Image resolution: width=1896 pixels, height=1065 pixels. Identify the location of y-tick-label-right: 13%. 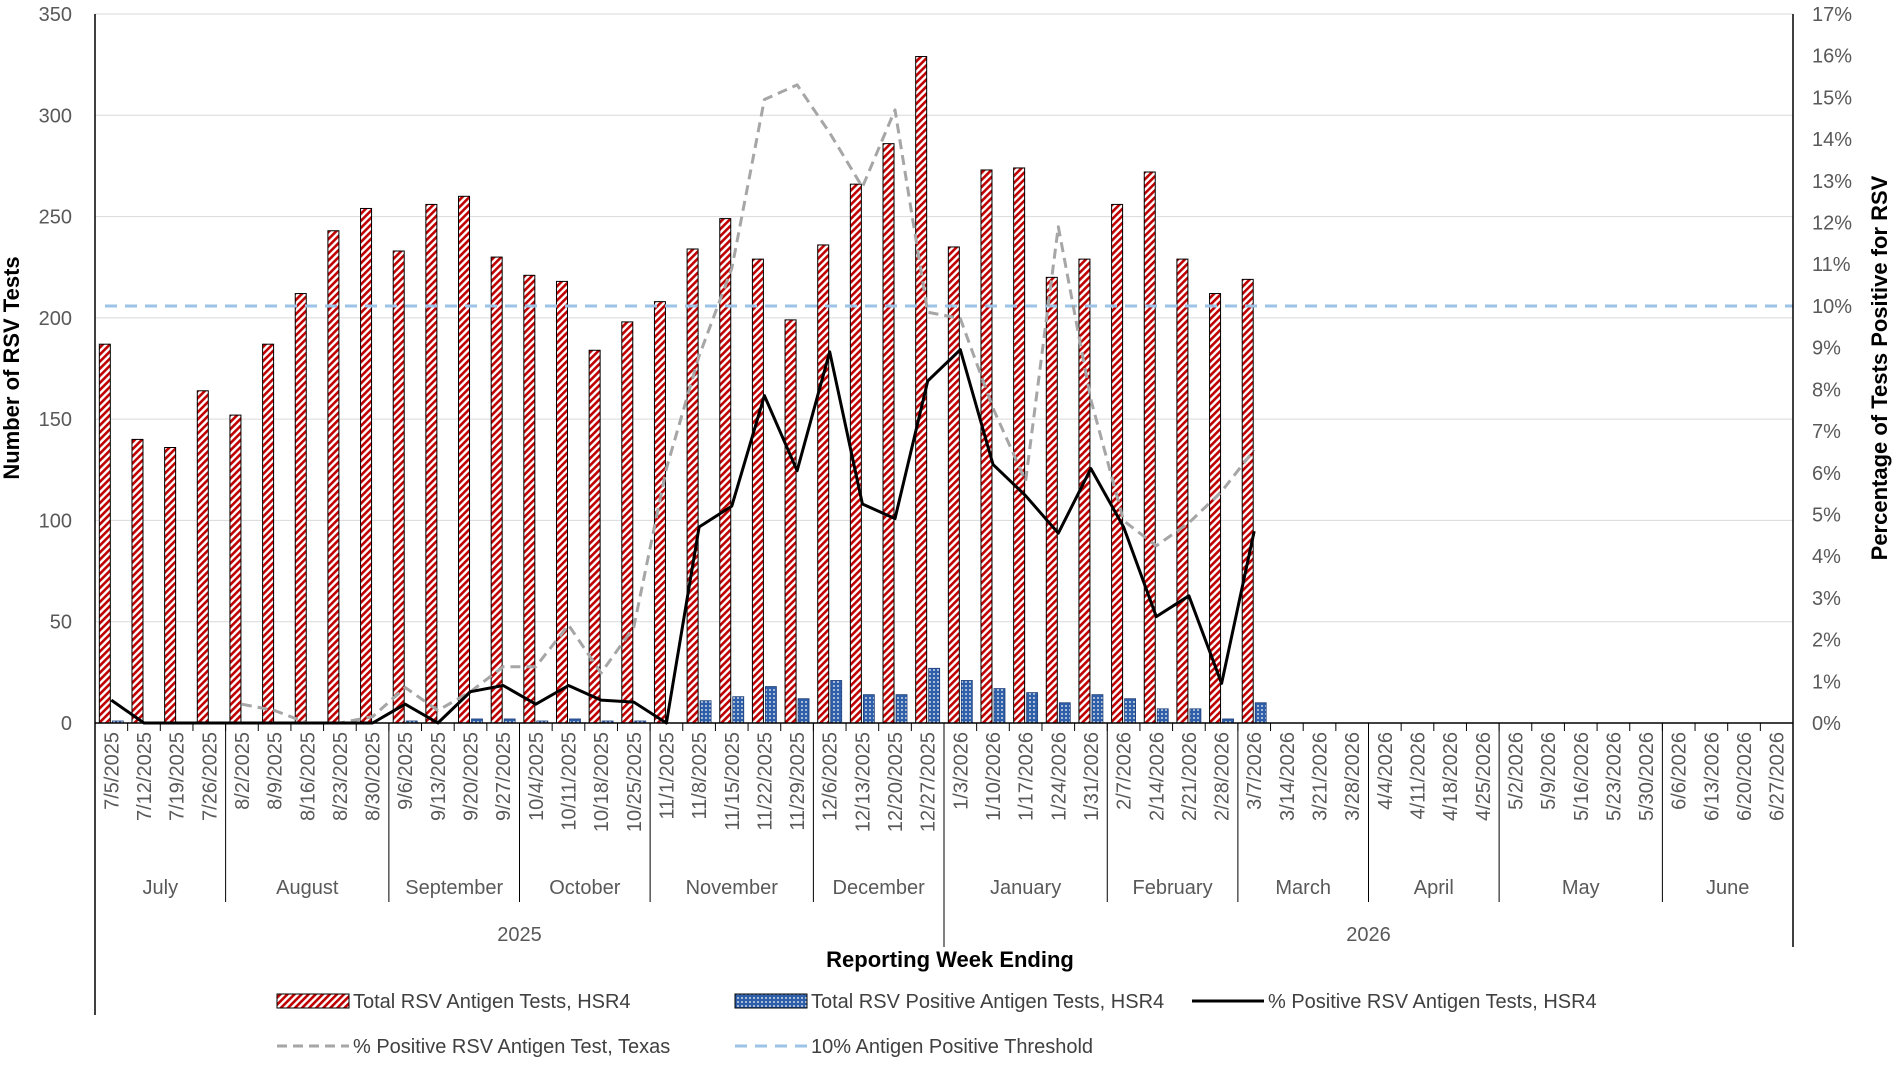
(1832, 182).